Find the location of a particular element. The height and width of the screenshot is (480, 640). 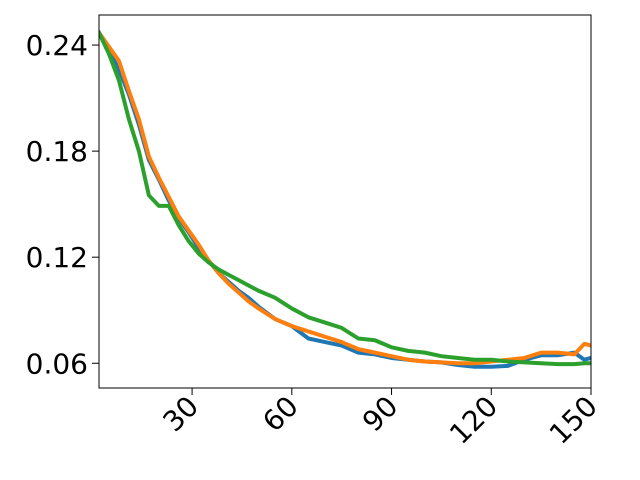

x-tick-label: 60 is located at coordinates (280, 414).